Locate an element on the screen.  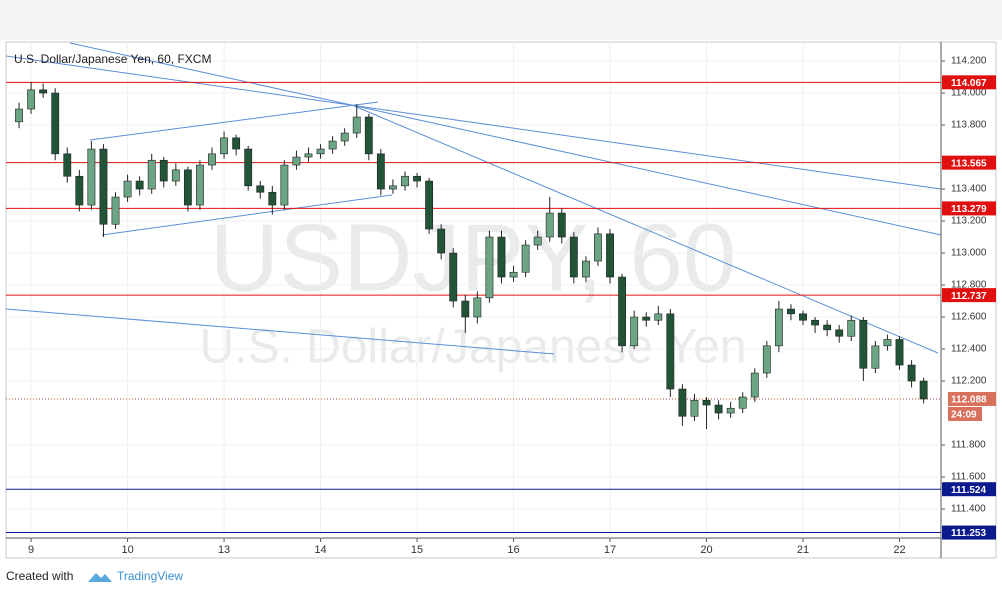
watermark: USDJPY, 60 is located at coordinates (473, 257).